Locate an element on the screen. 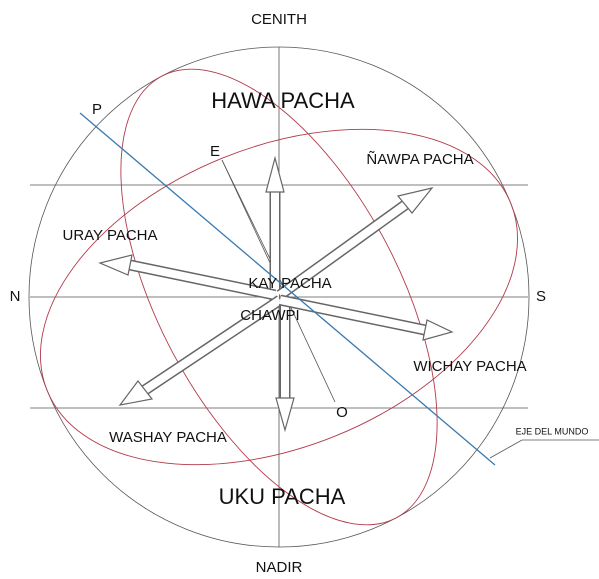 The image size is (599, 579). label: E is located at coordinates (215, 151).